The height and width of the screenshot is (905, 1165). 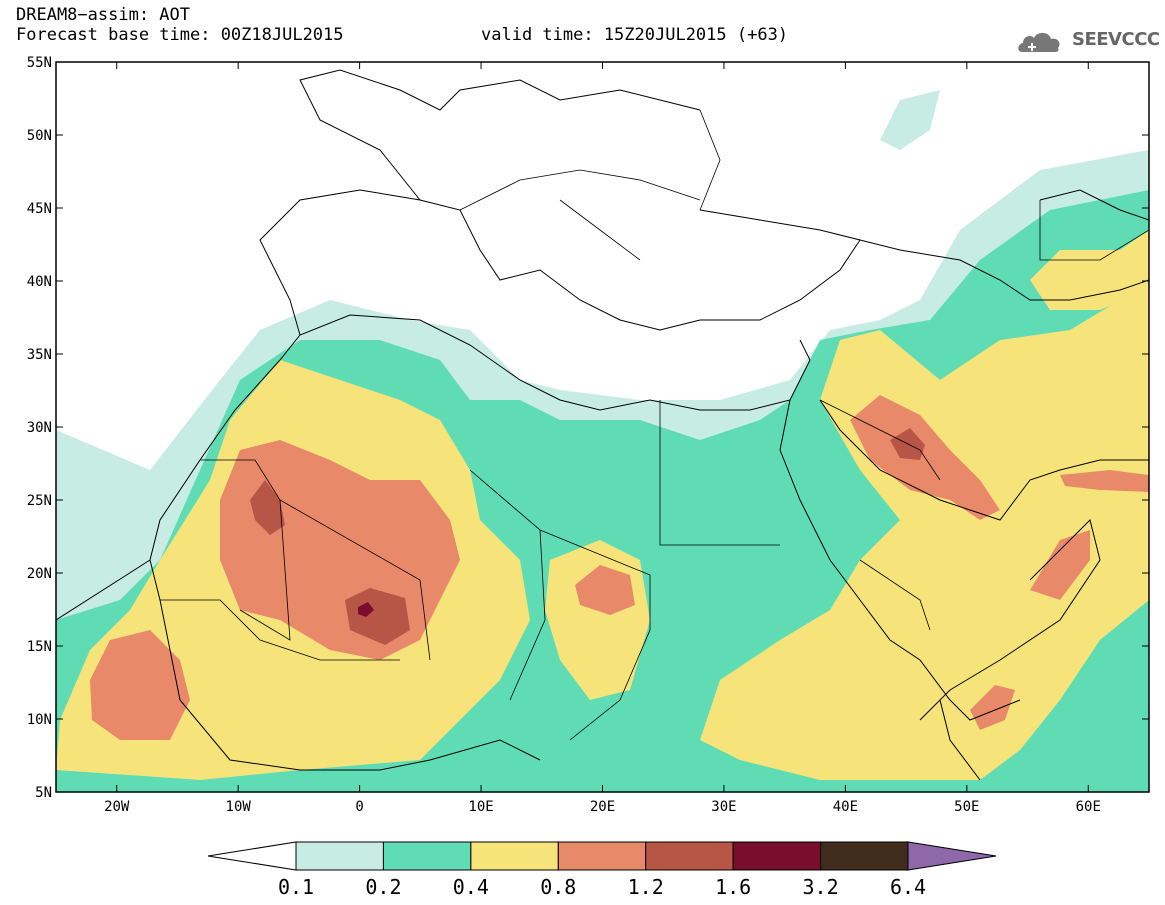 What do you see at coordinates (39, 720) in the screenshot?
I see `lat-tick-label: 10N` at bounding box center [39, 720].